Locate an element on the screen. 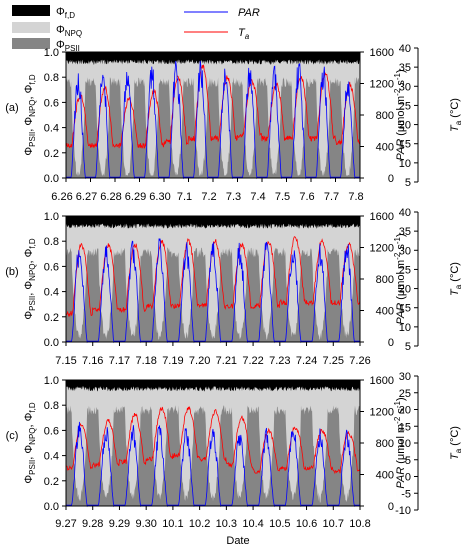 The height and width of the screenshot is (550, 469). ta-tick-label: 25 is located at coordinates (405, 270).